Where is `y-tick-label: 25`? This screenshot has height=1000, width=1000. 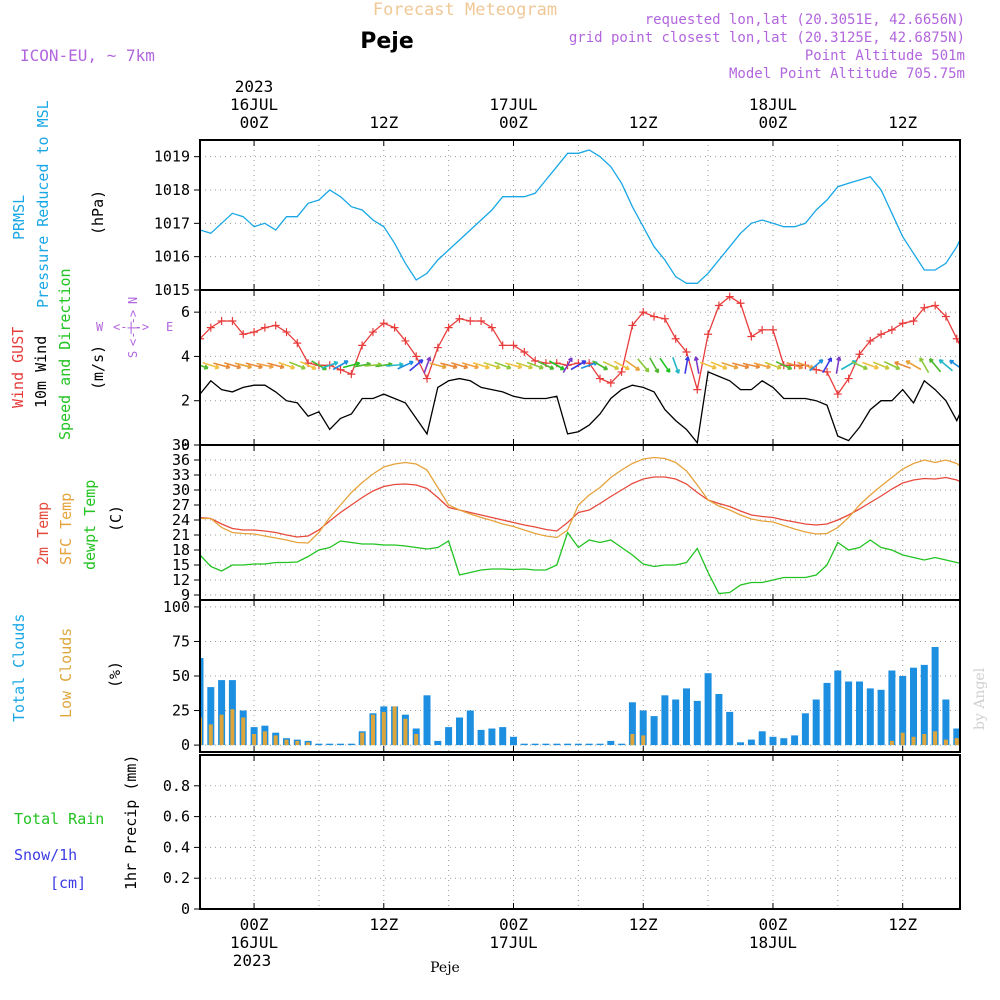 y-tick-label: 25 is located at coordinates (181, 711).